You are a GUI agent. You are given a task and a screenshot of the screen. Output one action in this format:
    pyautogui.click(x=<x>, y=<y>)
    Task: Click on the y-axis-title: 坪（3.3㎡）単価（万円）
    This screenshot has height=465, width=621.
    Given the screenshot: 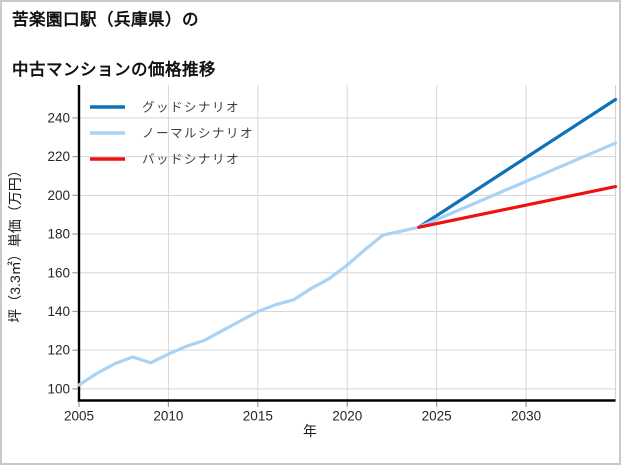 What is the action you would take?
    pyautogui.click(x=15, y=242)
    